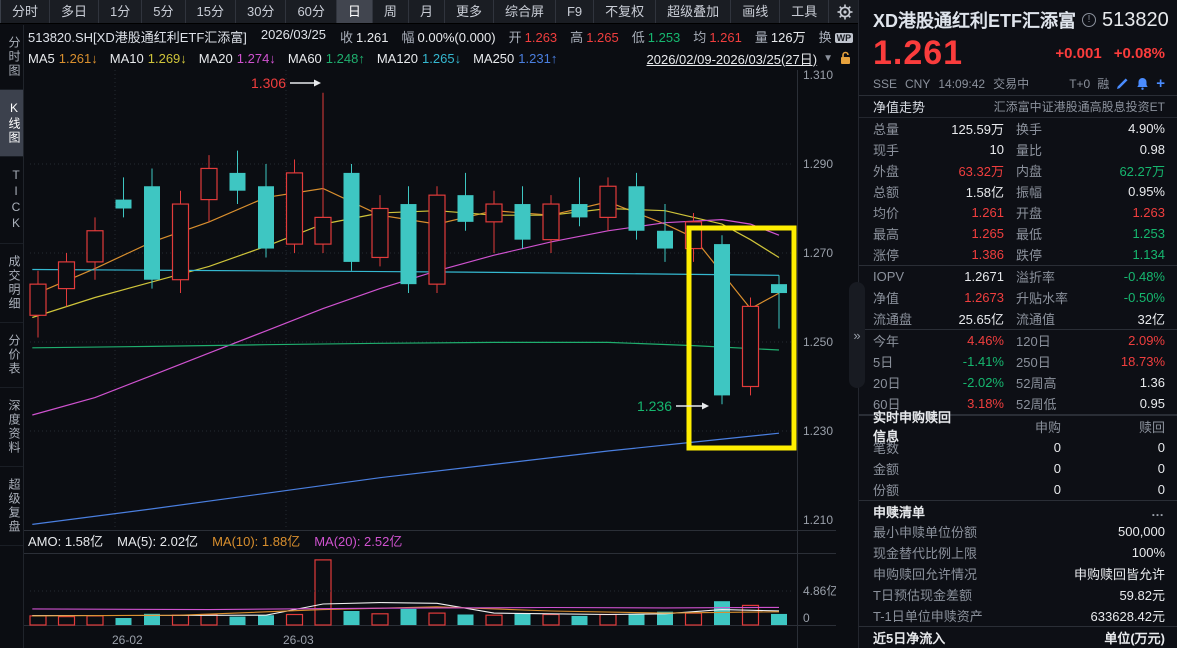 This screenshot has width=1177, height=648. I want to click on ma-item-MA60: MA60 1.248↑, so click(326, 58).